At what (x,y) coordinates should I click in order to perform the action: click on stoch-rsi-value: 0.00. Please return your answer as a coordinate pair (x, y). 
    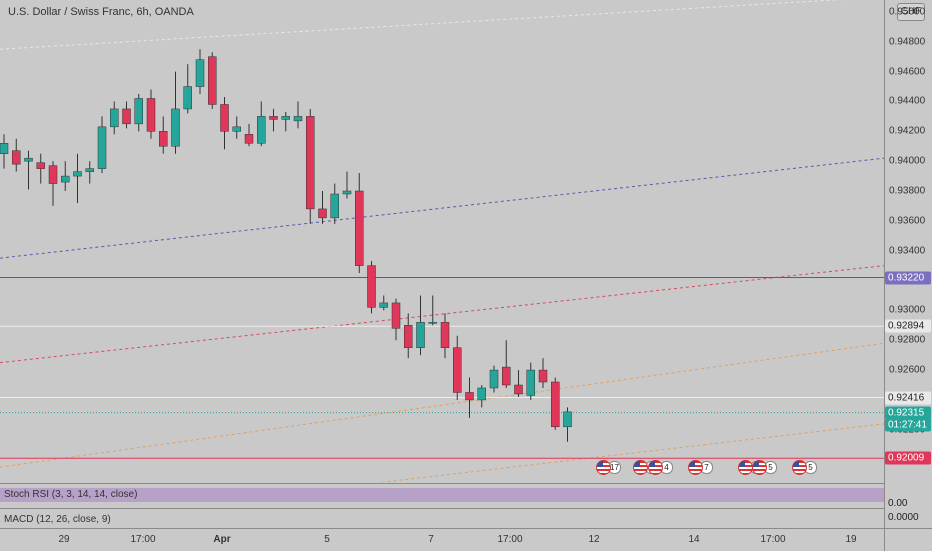
    Looking at the image, I should click on (898, 503).